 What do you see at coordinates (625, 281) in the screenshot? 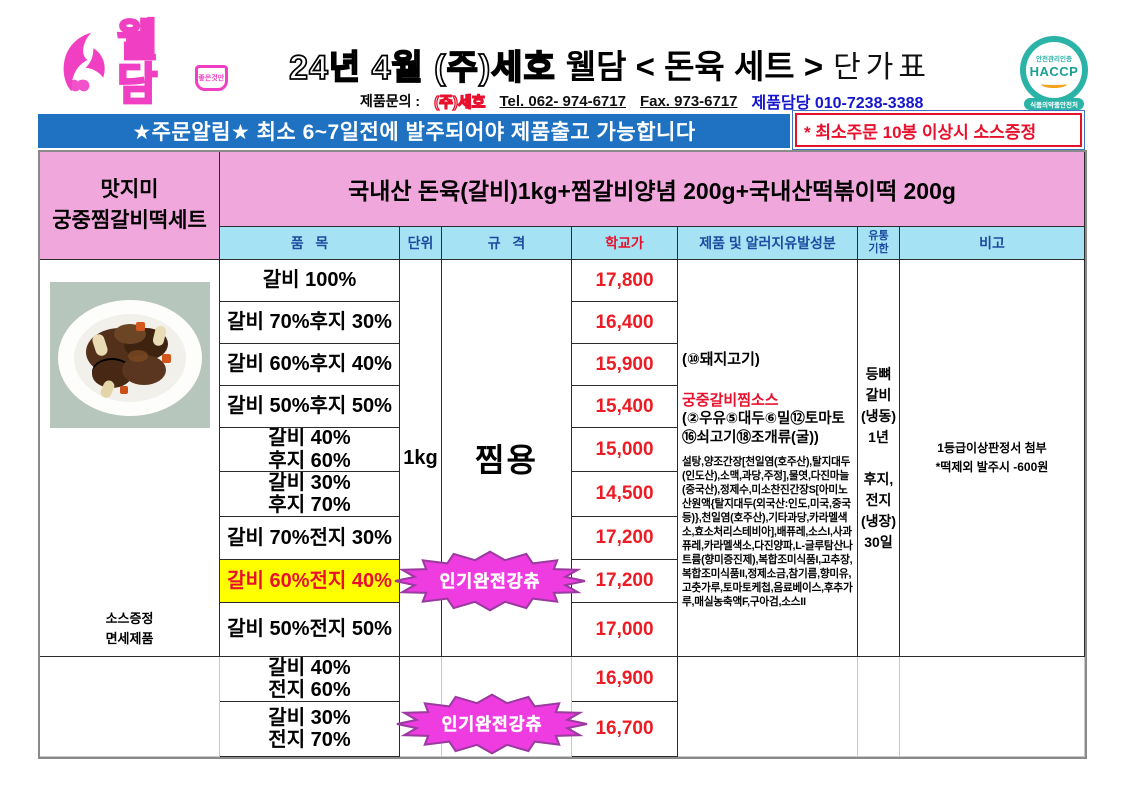
I see `price-galbi-100: 17,800` at bounding box center [625, 281].